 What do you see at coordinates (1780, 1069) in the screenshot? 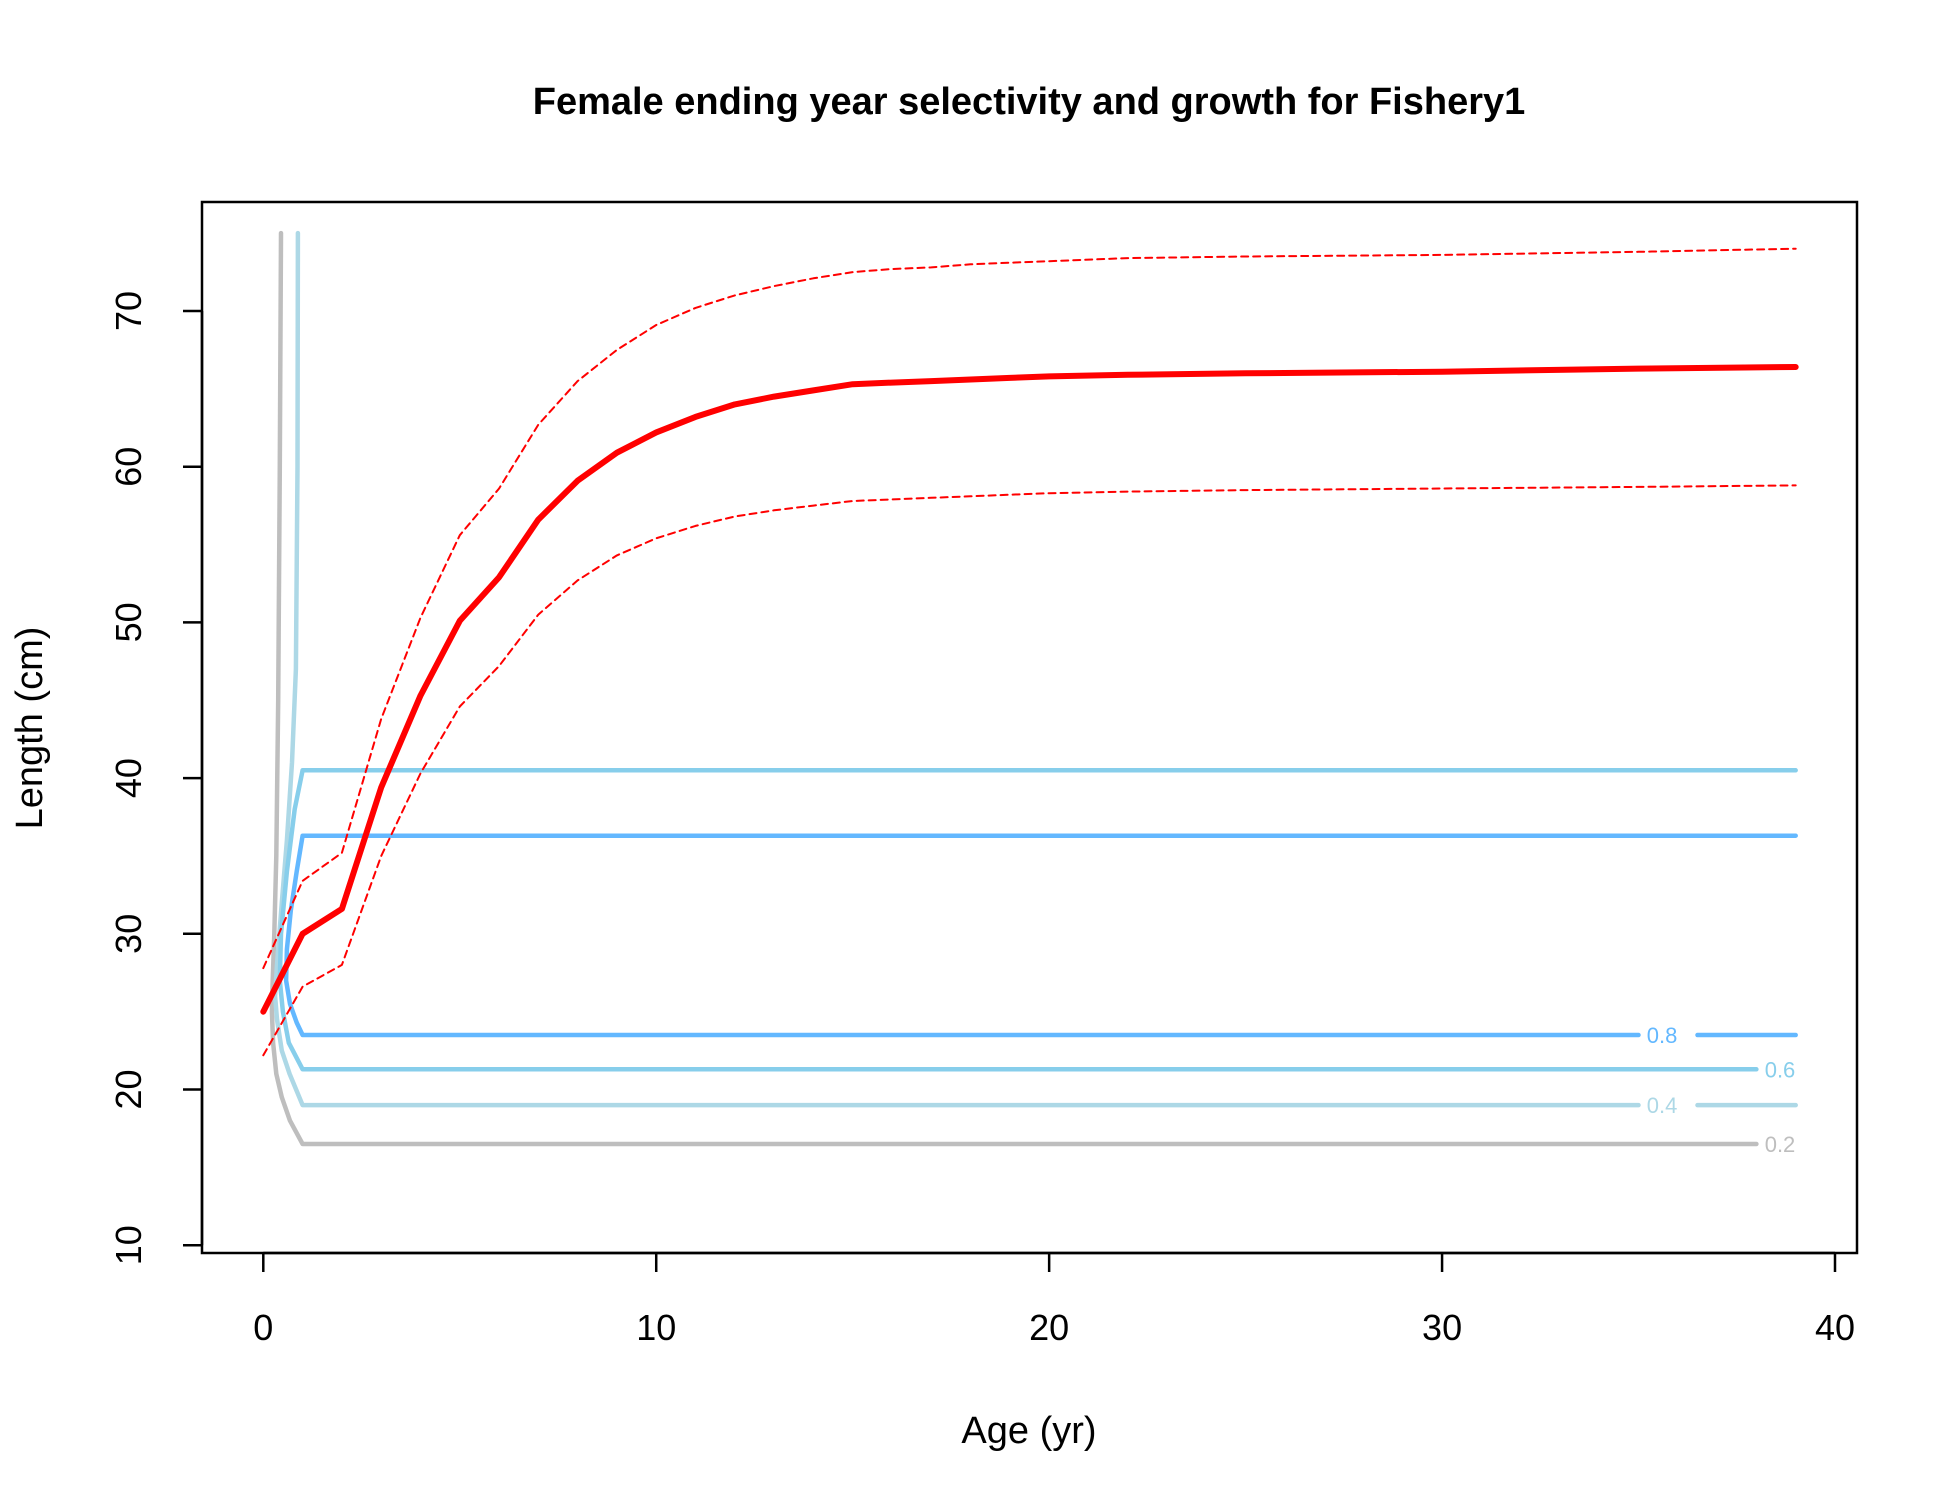
I see `contour-label-06: 0.6` at bounding box center [1780, 1069].